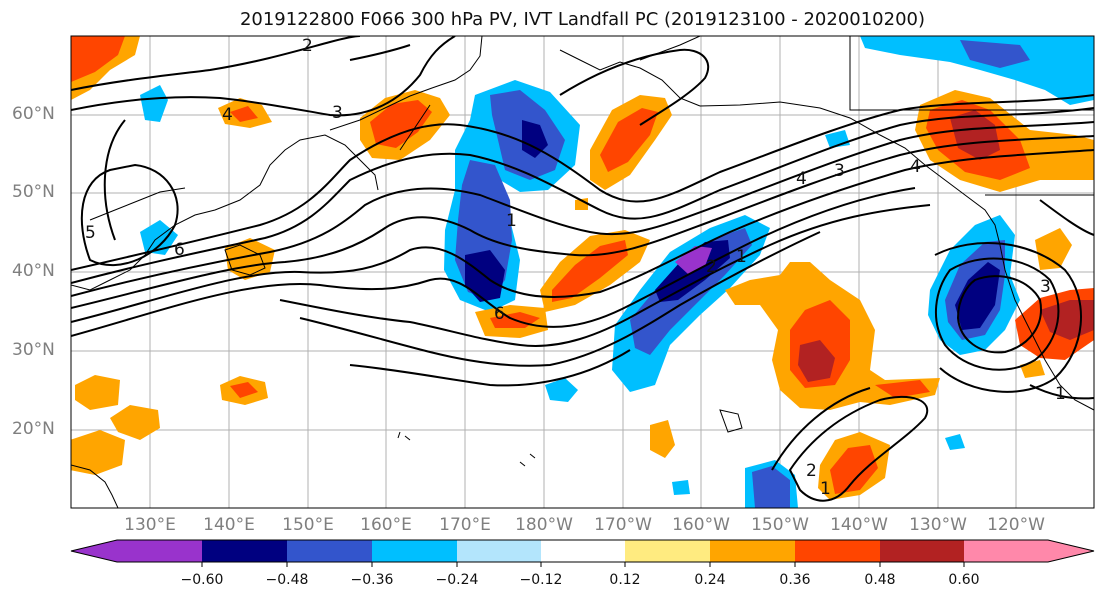  Describe the element at coordinates (457, 580) in the screenshot. I see `colorbar-tick-label: −0.24` at that location.